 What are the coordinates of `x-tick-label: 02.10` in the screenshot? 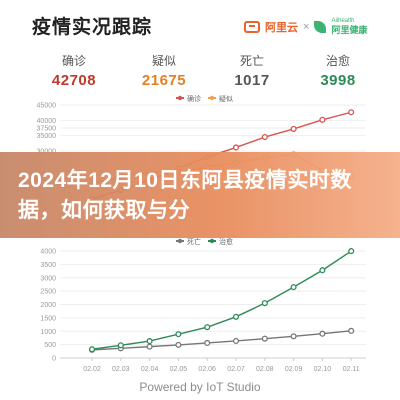 It's located at (323, 369).